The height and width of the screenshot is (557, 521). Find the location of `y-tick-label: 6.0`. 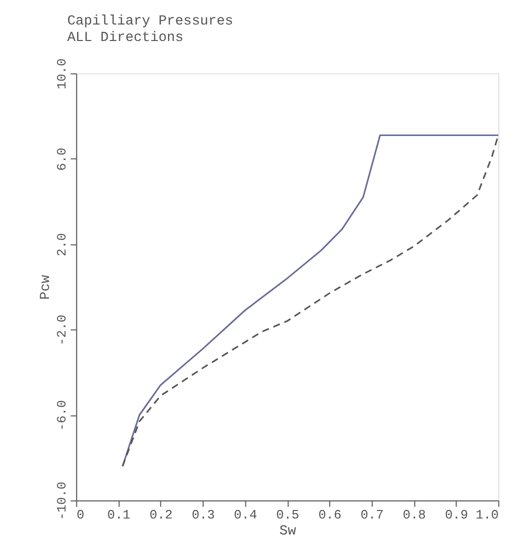

y-tick-label: 6.0 is located at coordinates (62, 159).